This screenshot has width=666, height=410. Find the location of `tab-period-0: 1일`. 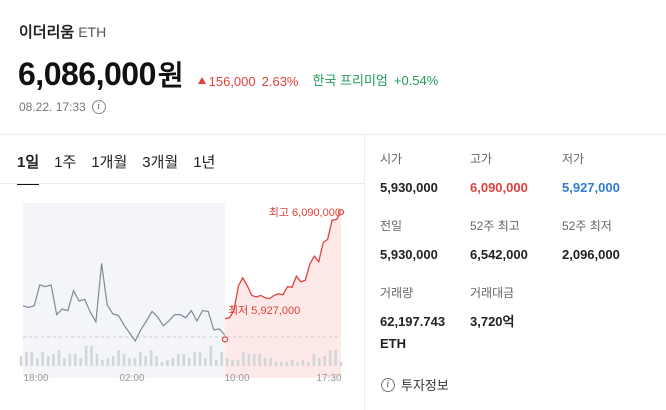

tab-period-0: 1일 is located at coordinates (28, 168).